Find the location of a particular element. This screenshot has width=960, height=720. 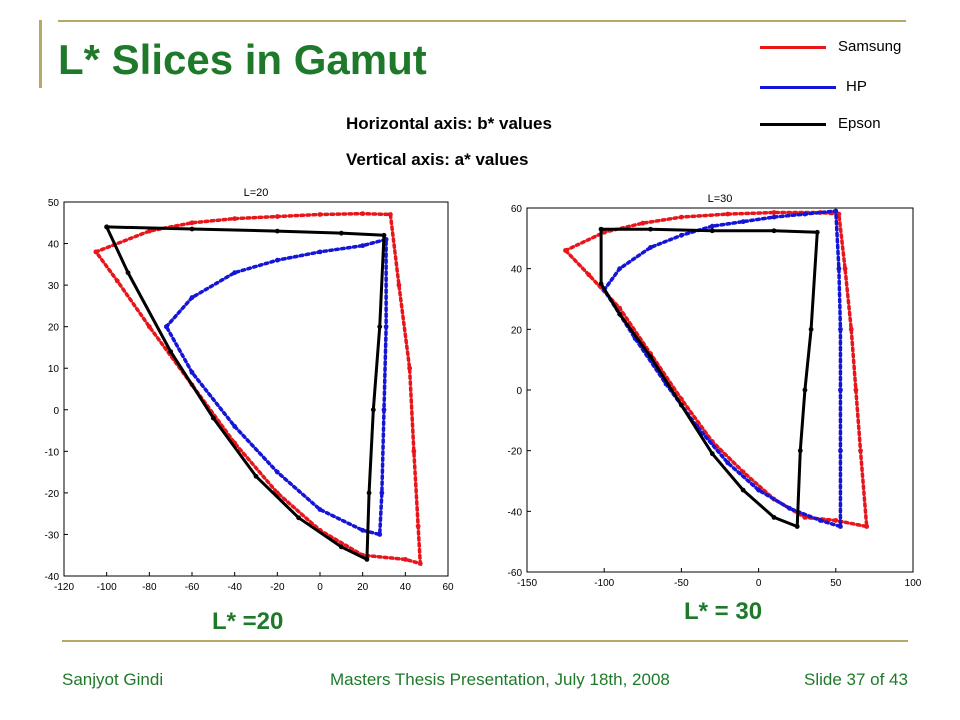

y-tick-label: -20 is located at coordinates (52, 494).